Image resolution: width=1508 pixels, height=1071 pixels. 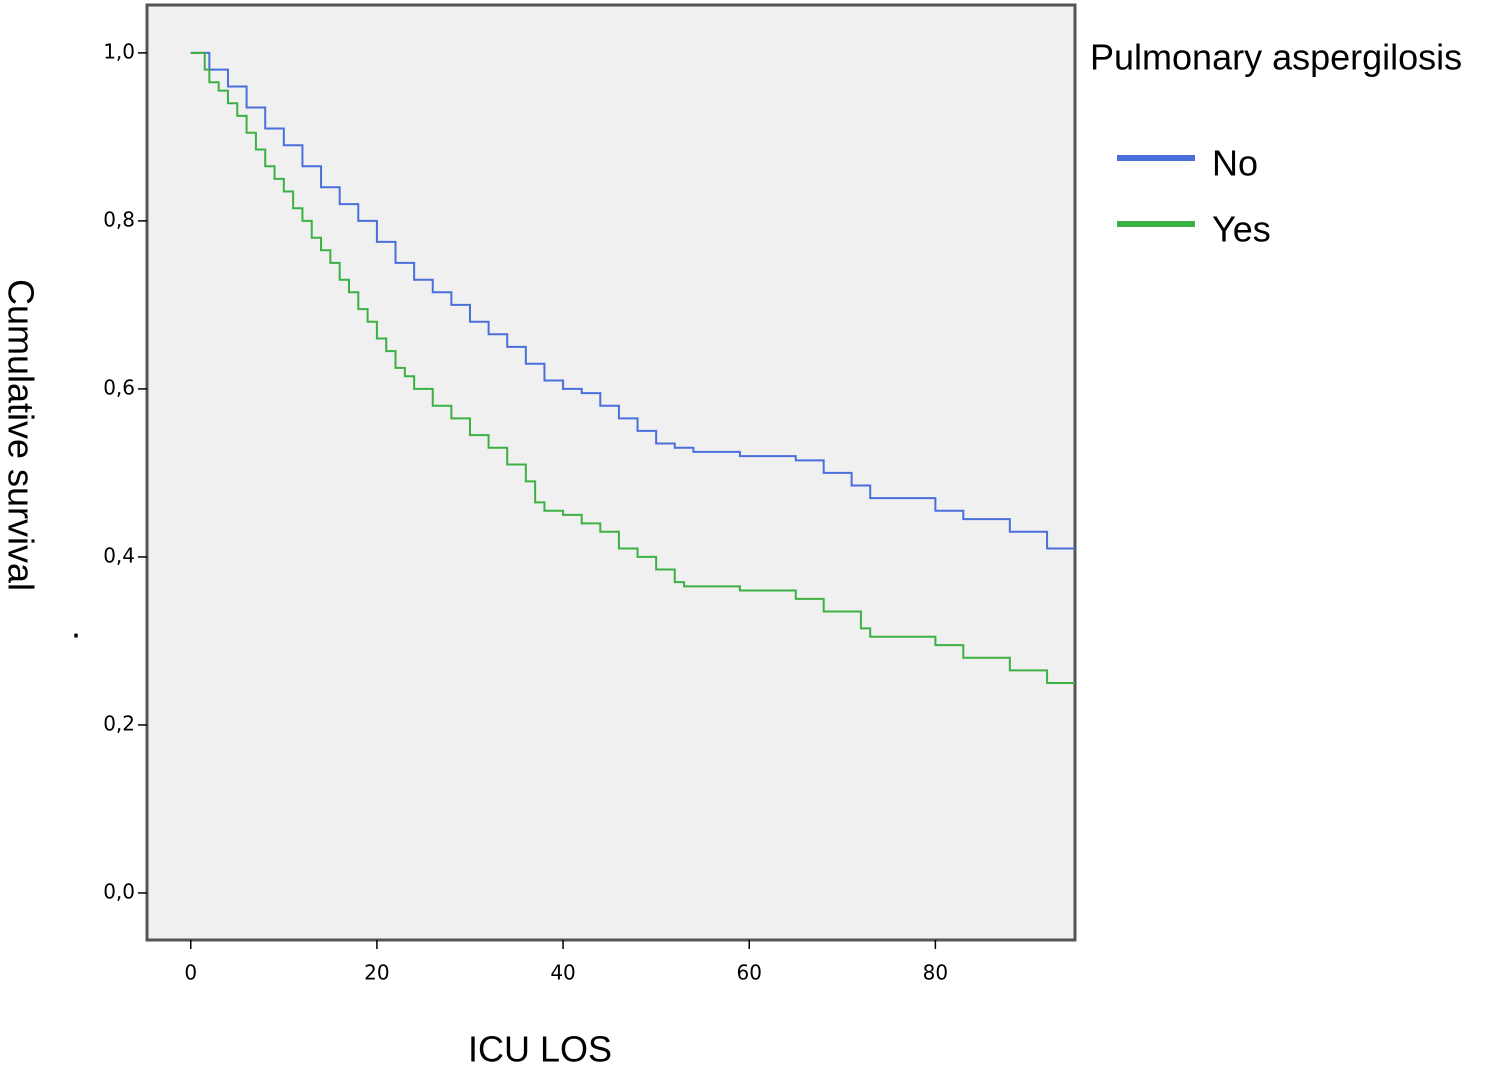 I want to click on legend-title: Pulmonary aspergilosis, so click(x=1276, y=57).